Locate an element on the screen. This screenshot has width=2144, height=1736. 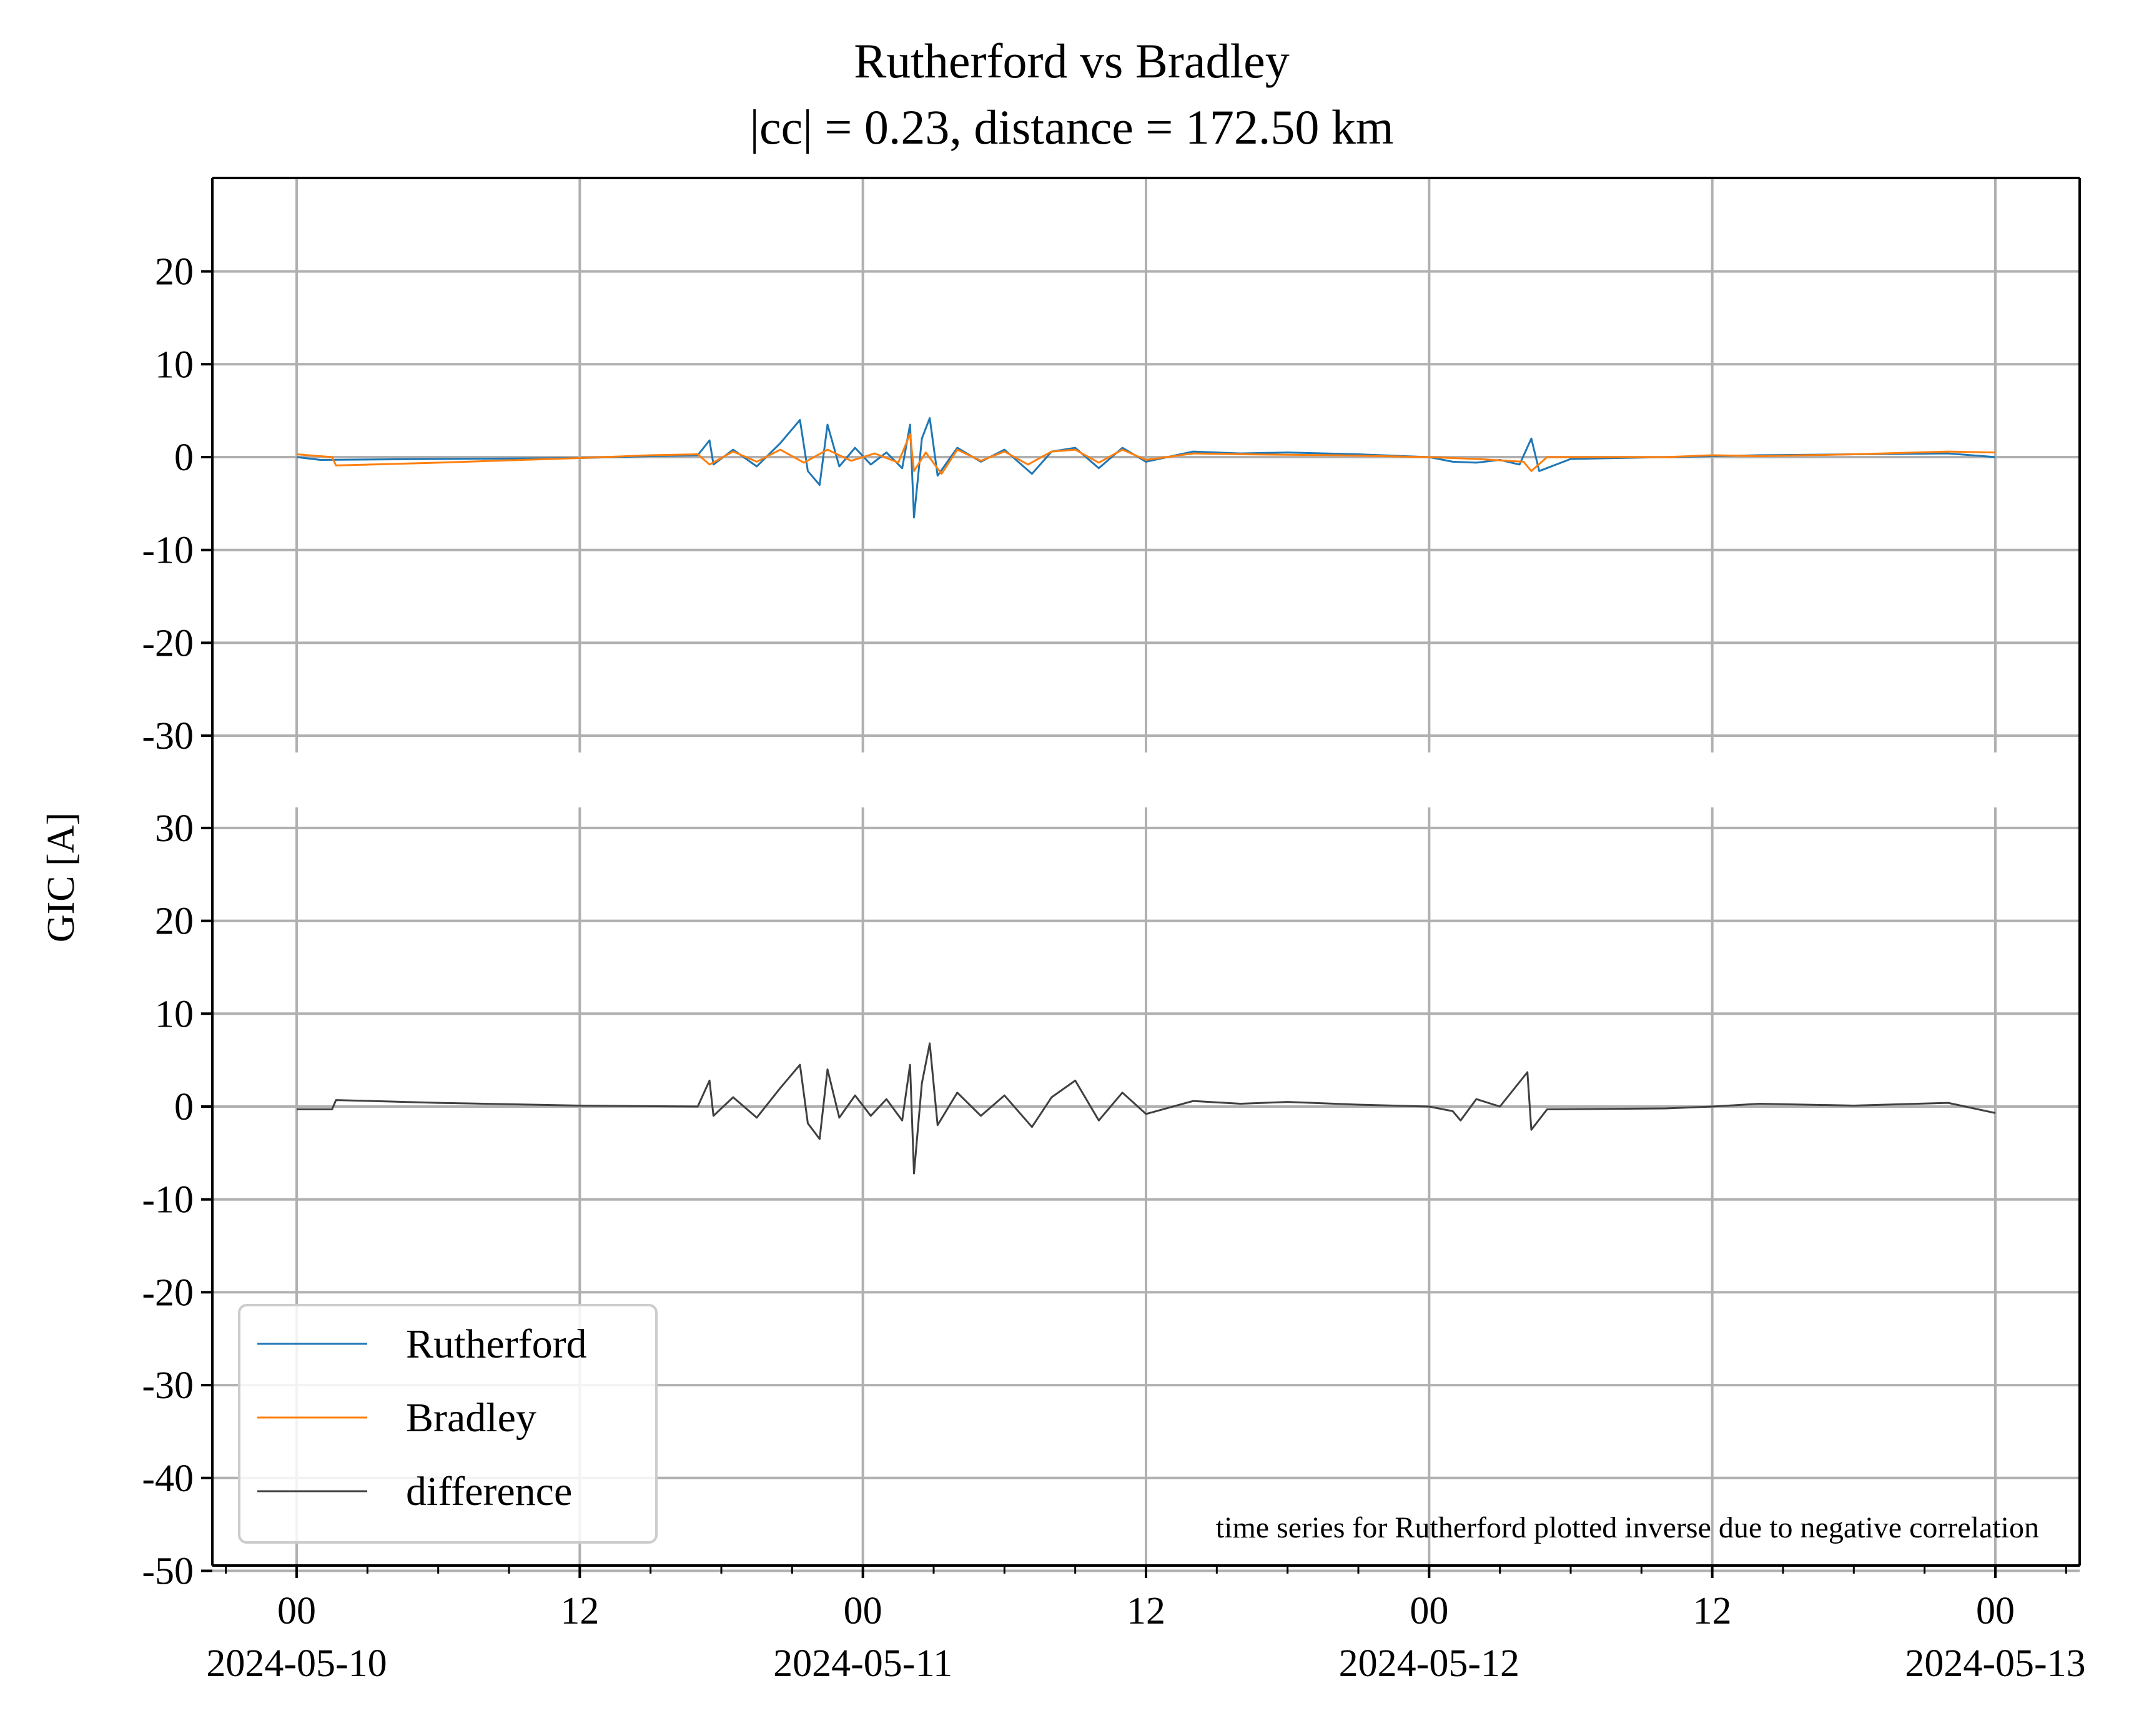
legend-label-rutherford: Rutherford is located at coordinates (496, 1344).